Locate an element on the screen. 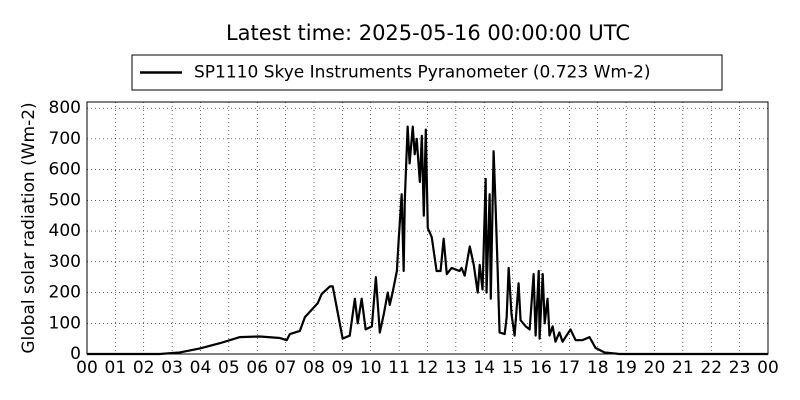  legend-box is located at coordinates (427, 72).